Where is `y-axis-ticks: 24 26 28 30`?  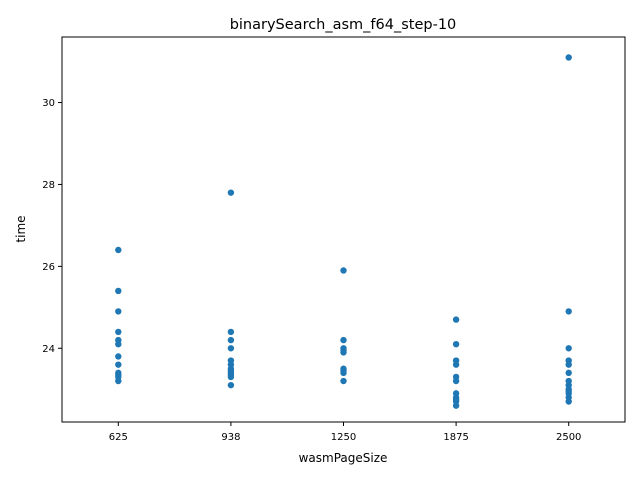 y-axis-ticks: 24 26 28 30 is located at coordinates (52, 226).